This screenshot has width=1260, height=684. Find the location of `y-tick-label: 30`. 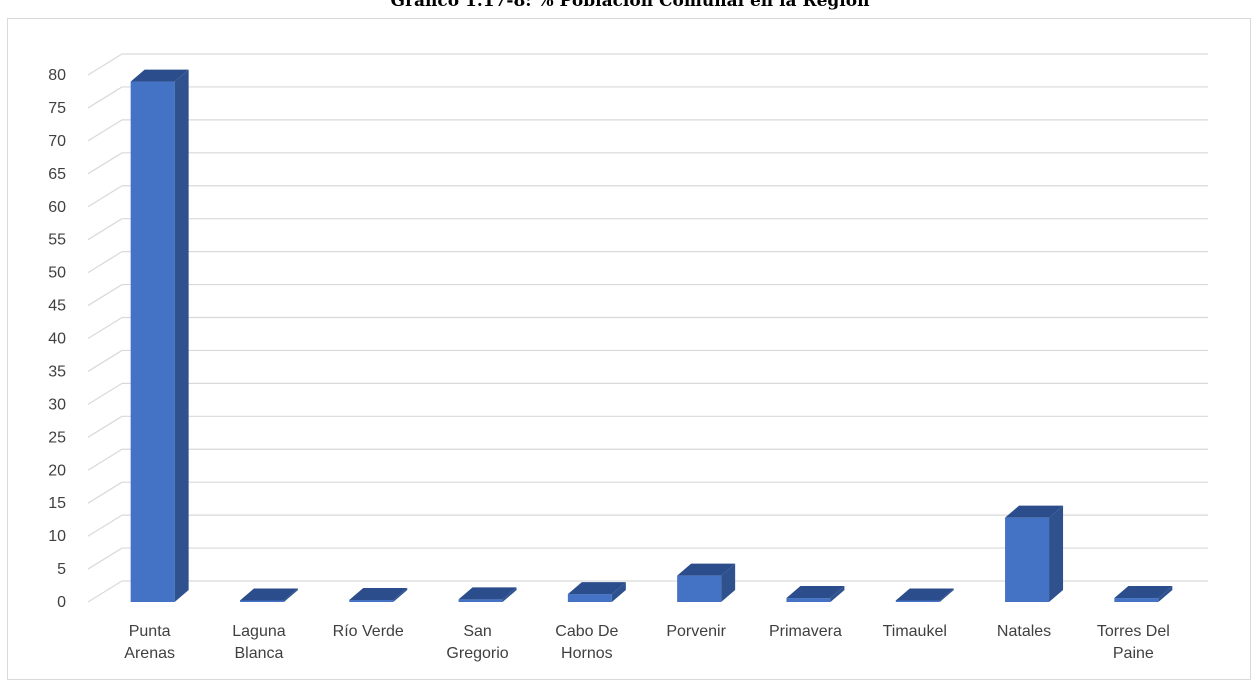

y-tick-label: 30 is located at coordinates (57, 404).